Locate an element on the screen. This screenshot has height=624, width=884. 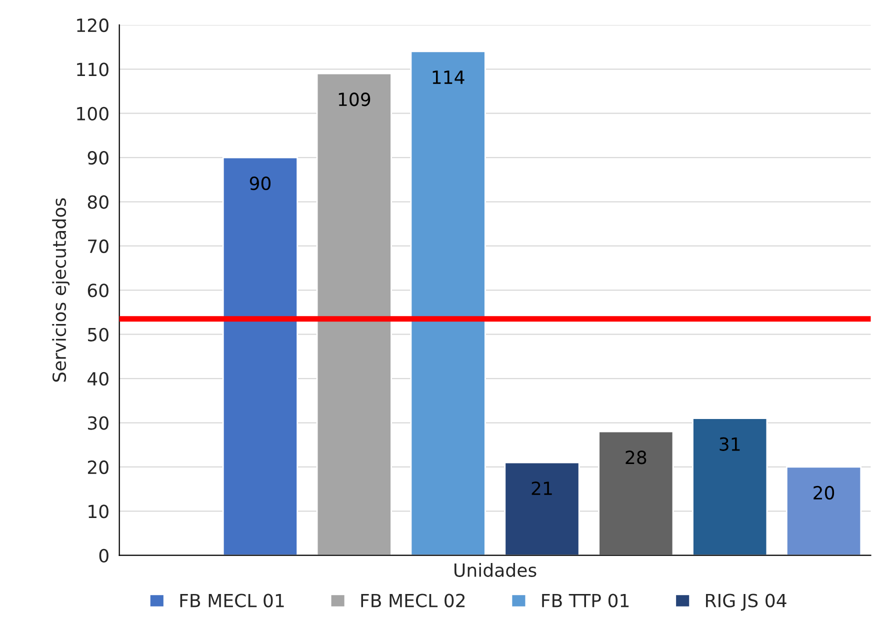
legend-label: FB MECL 01 is located at coordinates (232, 601).